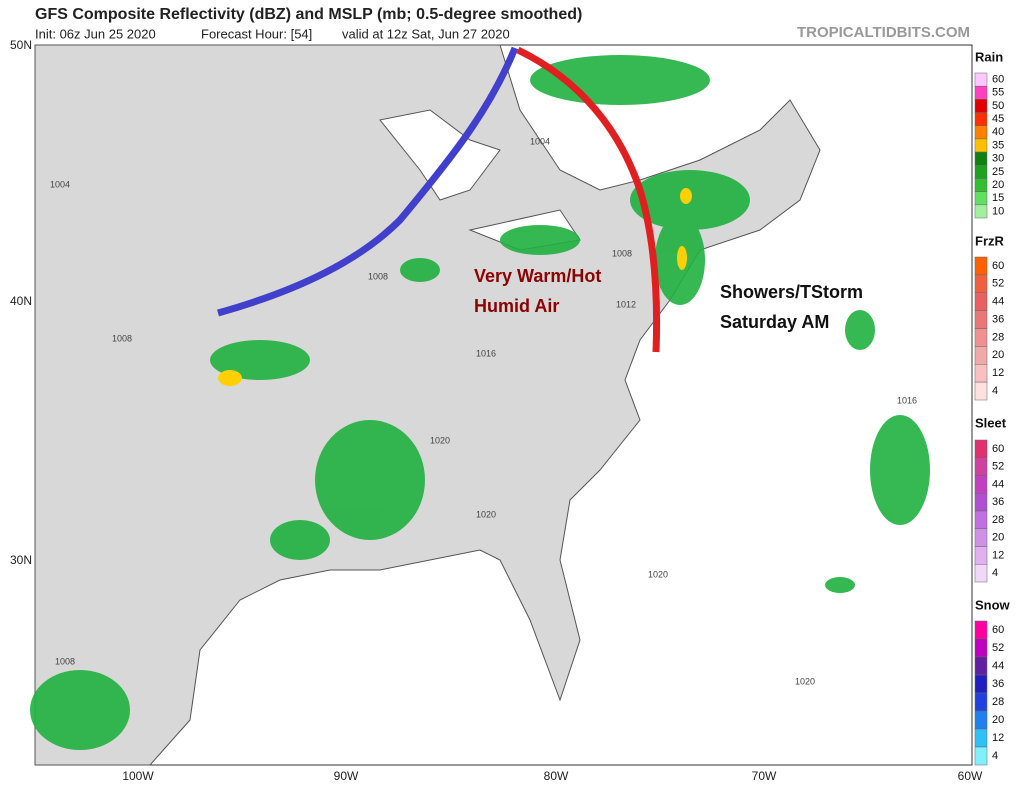  Describe the element at coordinates (764, 776) in the screenshot. I see `longitude-label: 70W` at that location.